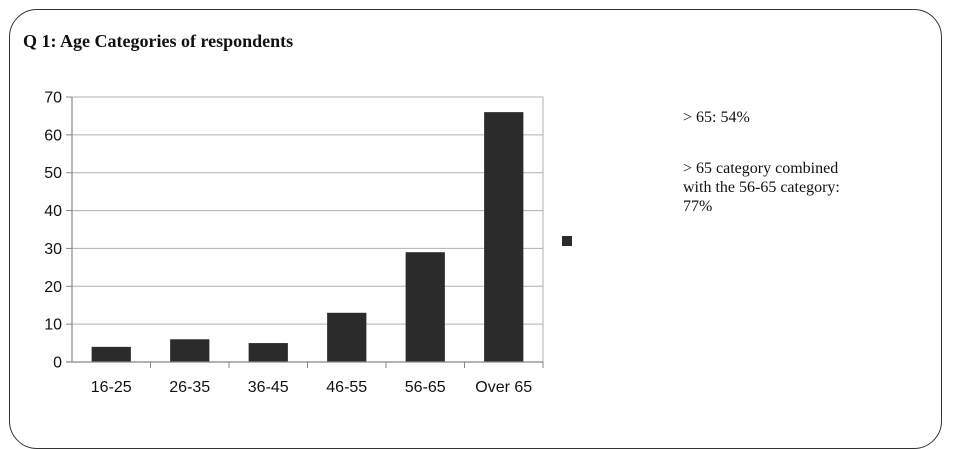 This screenshot has height=449, width=953. I want to click on x-tick-label: 16-25, so click(111, 387).